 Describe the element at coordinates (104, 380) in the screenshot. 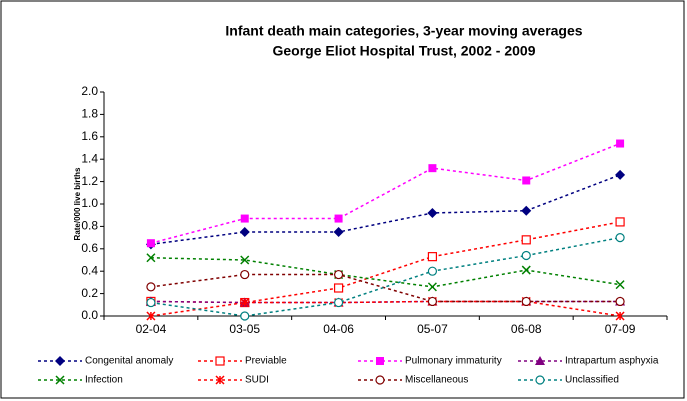

I see `legend-label: Infection` at that location.